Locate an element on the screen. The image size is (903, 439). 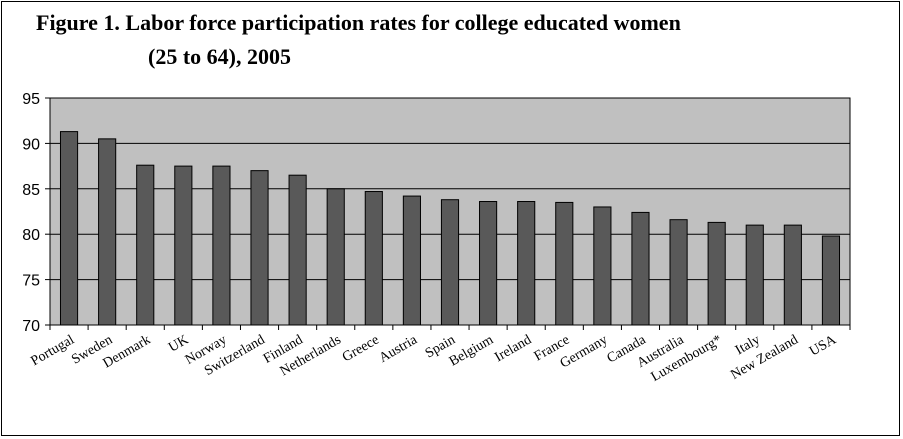
y-tick-label: 75 is located at coordinates (31, 281).